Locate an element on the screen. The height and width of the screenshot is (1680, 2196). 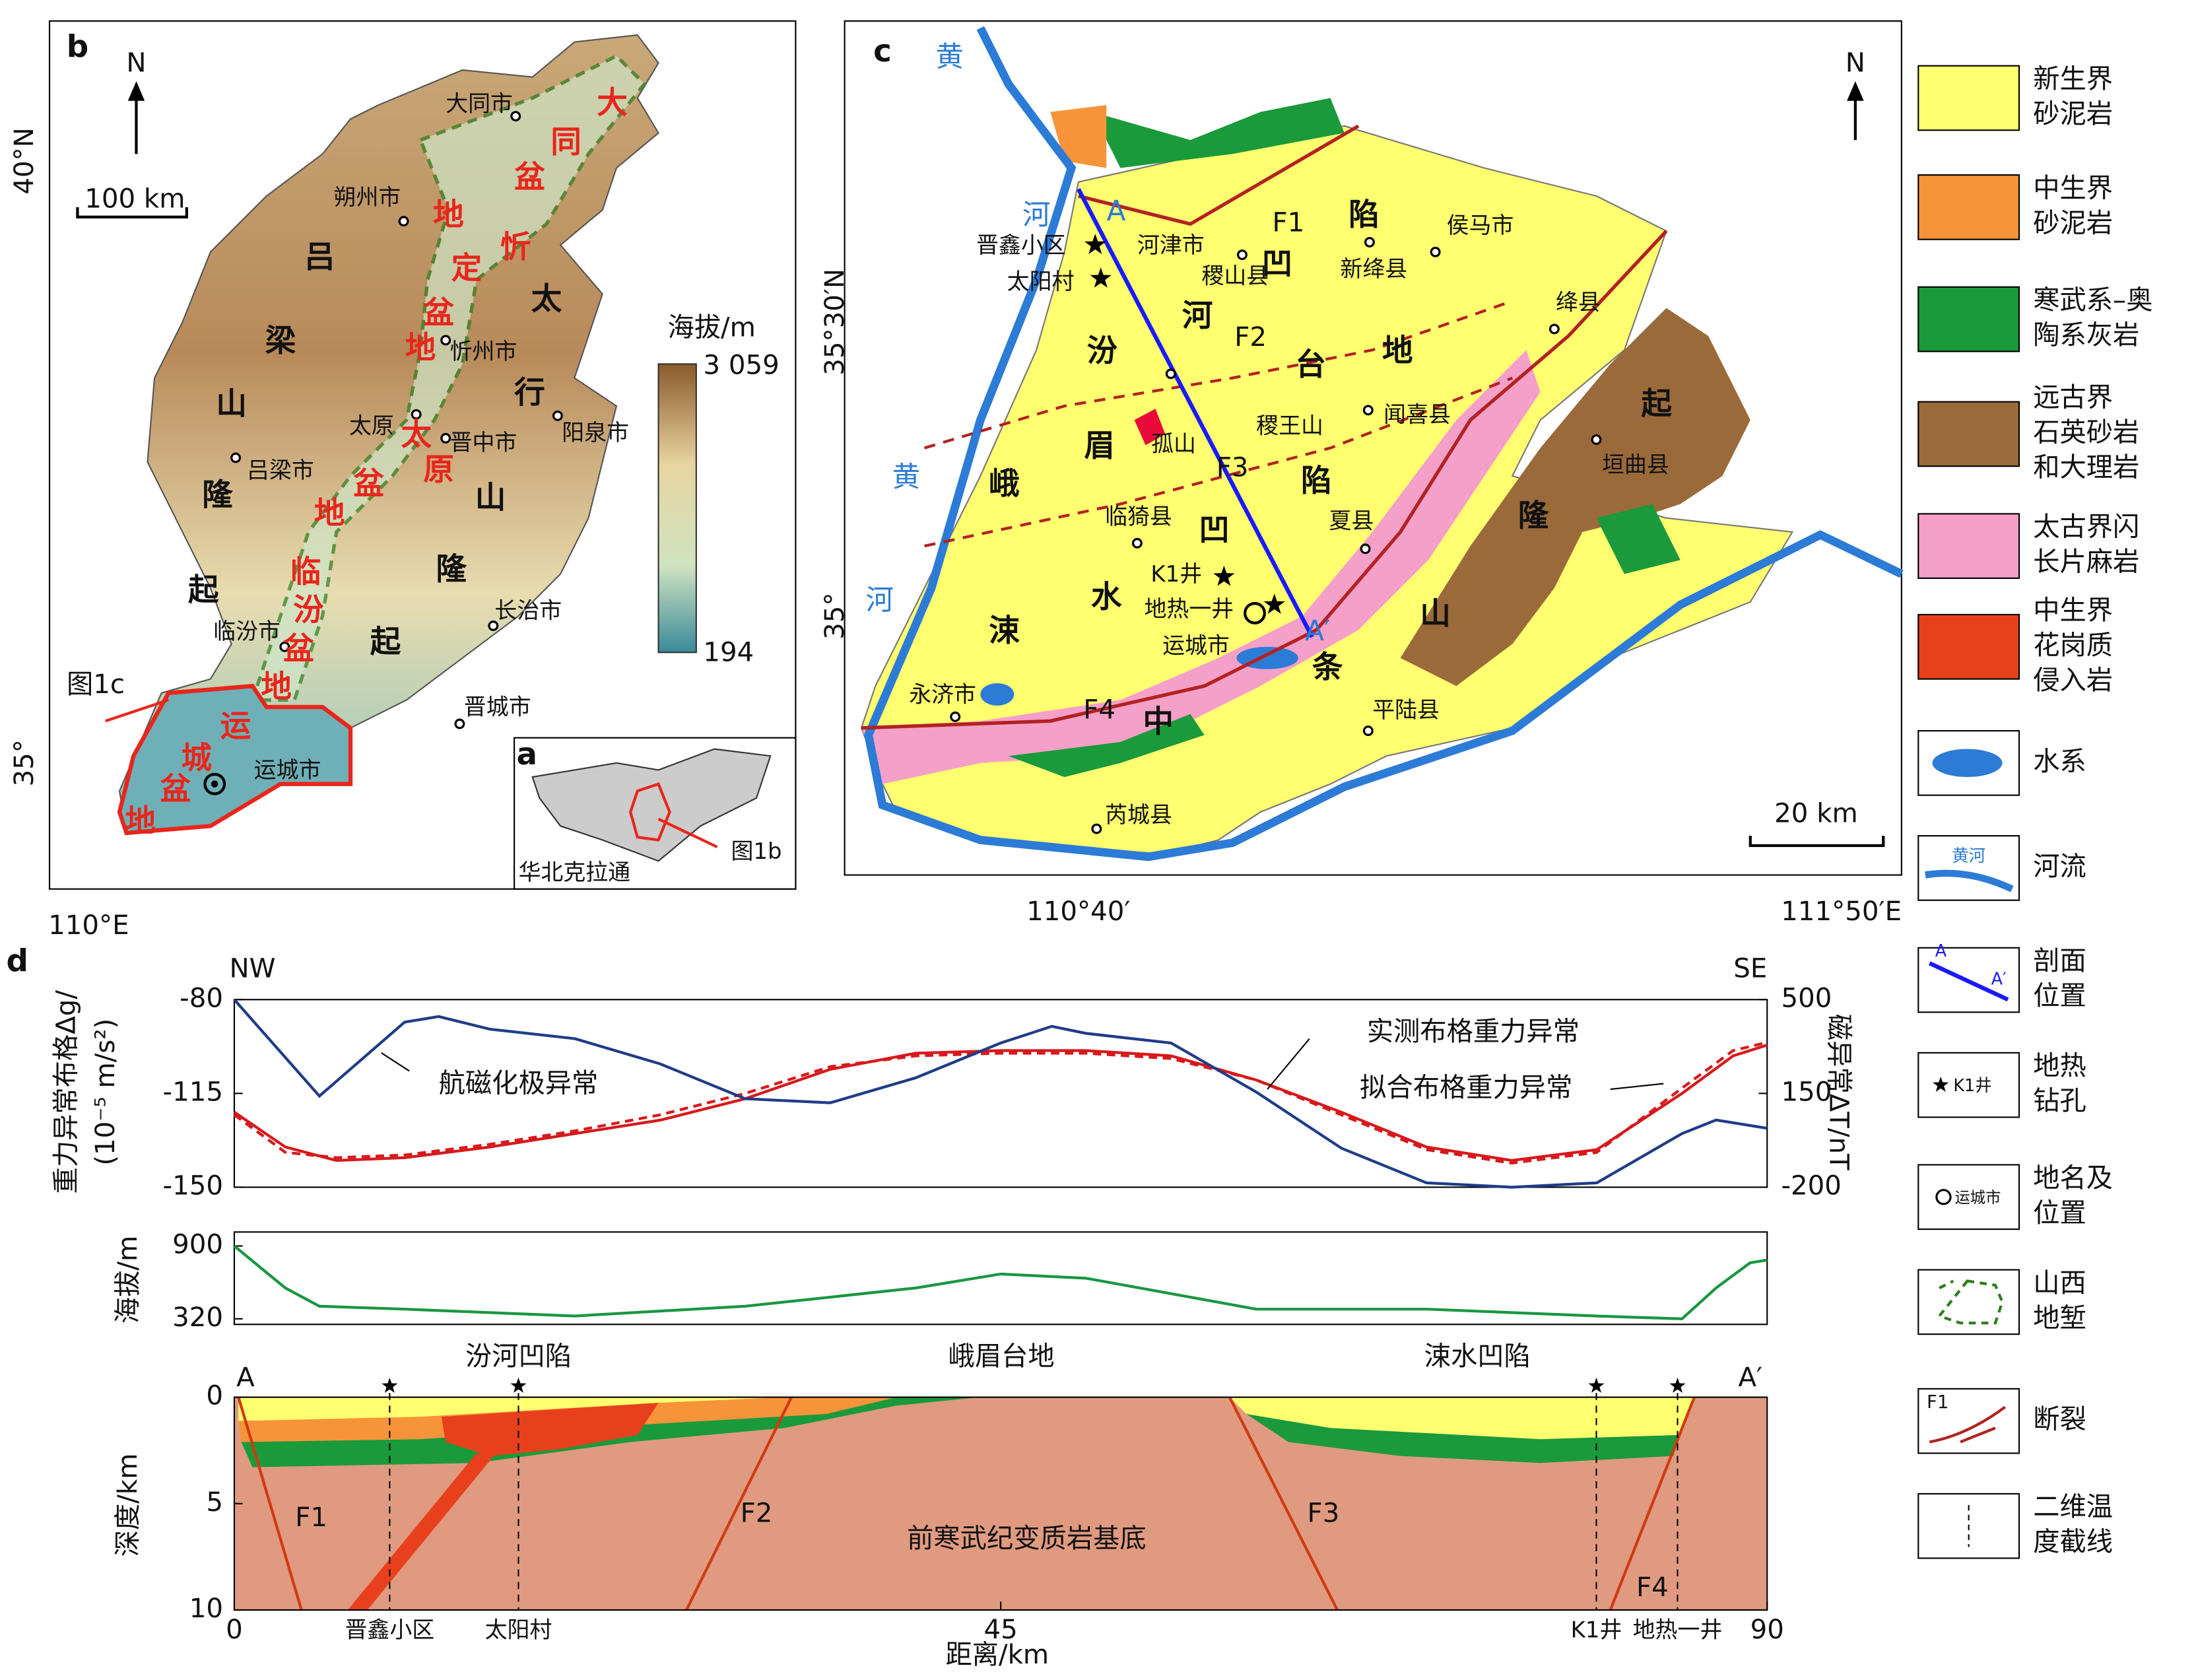
label: 永济市 is located at coordinates (942, 695).